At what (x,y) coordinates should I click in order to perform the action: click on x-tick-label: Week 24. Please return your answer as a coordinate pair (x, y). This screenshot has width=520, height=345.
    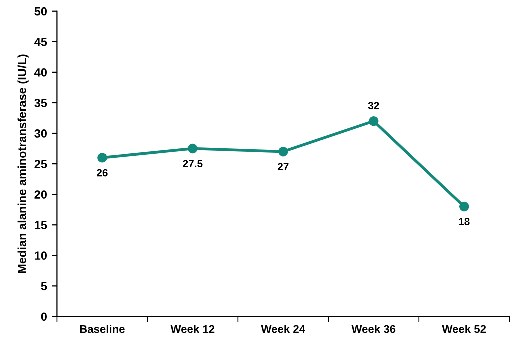
    Looking at the image, I should click on (283, 329).